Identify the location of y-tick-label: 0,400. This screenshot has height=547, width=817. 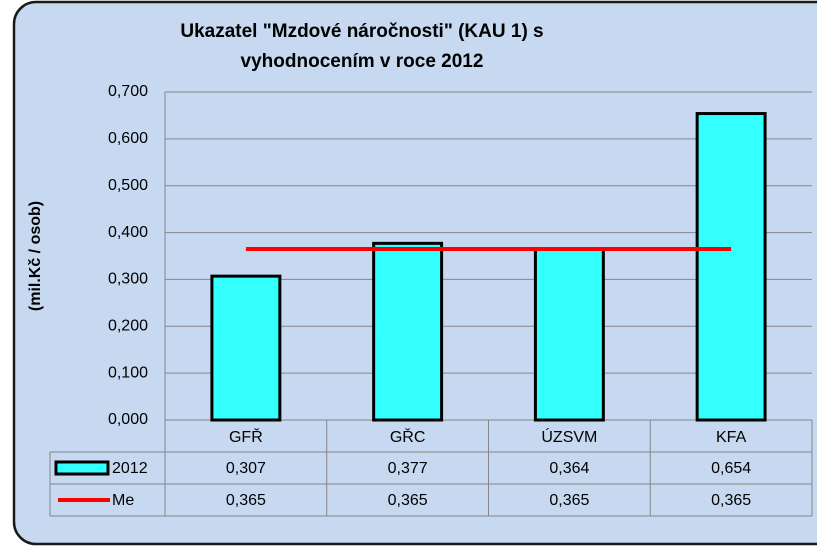
(128, 232).